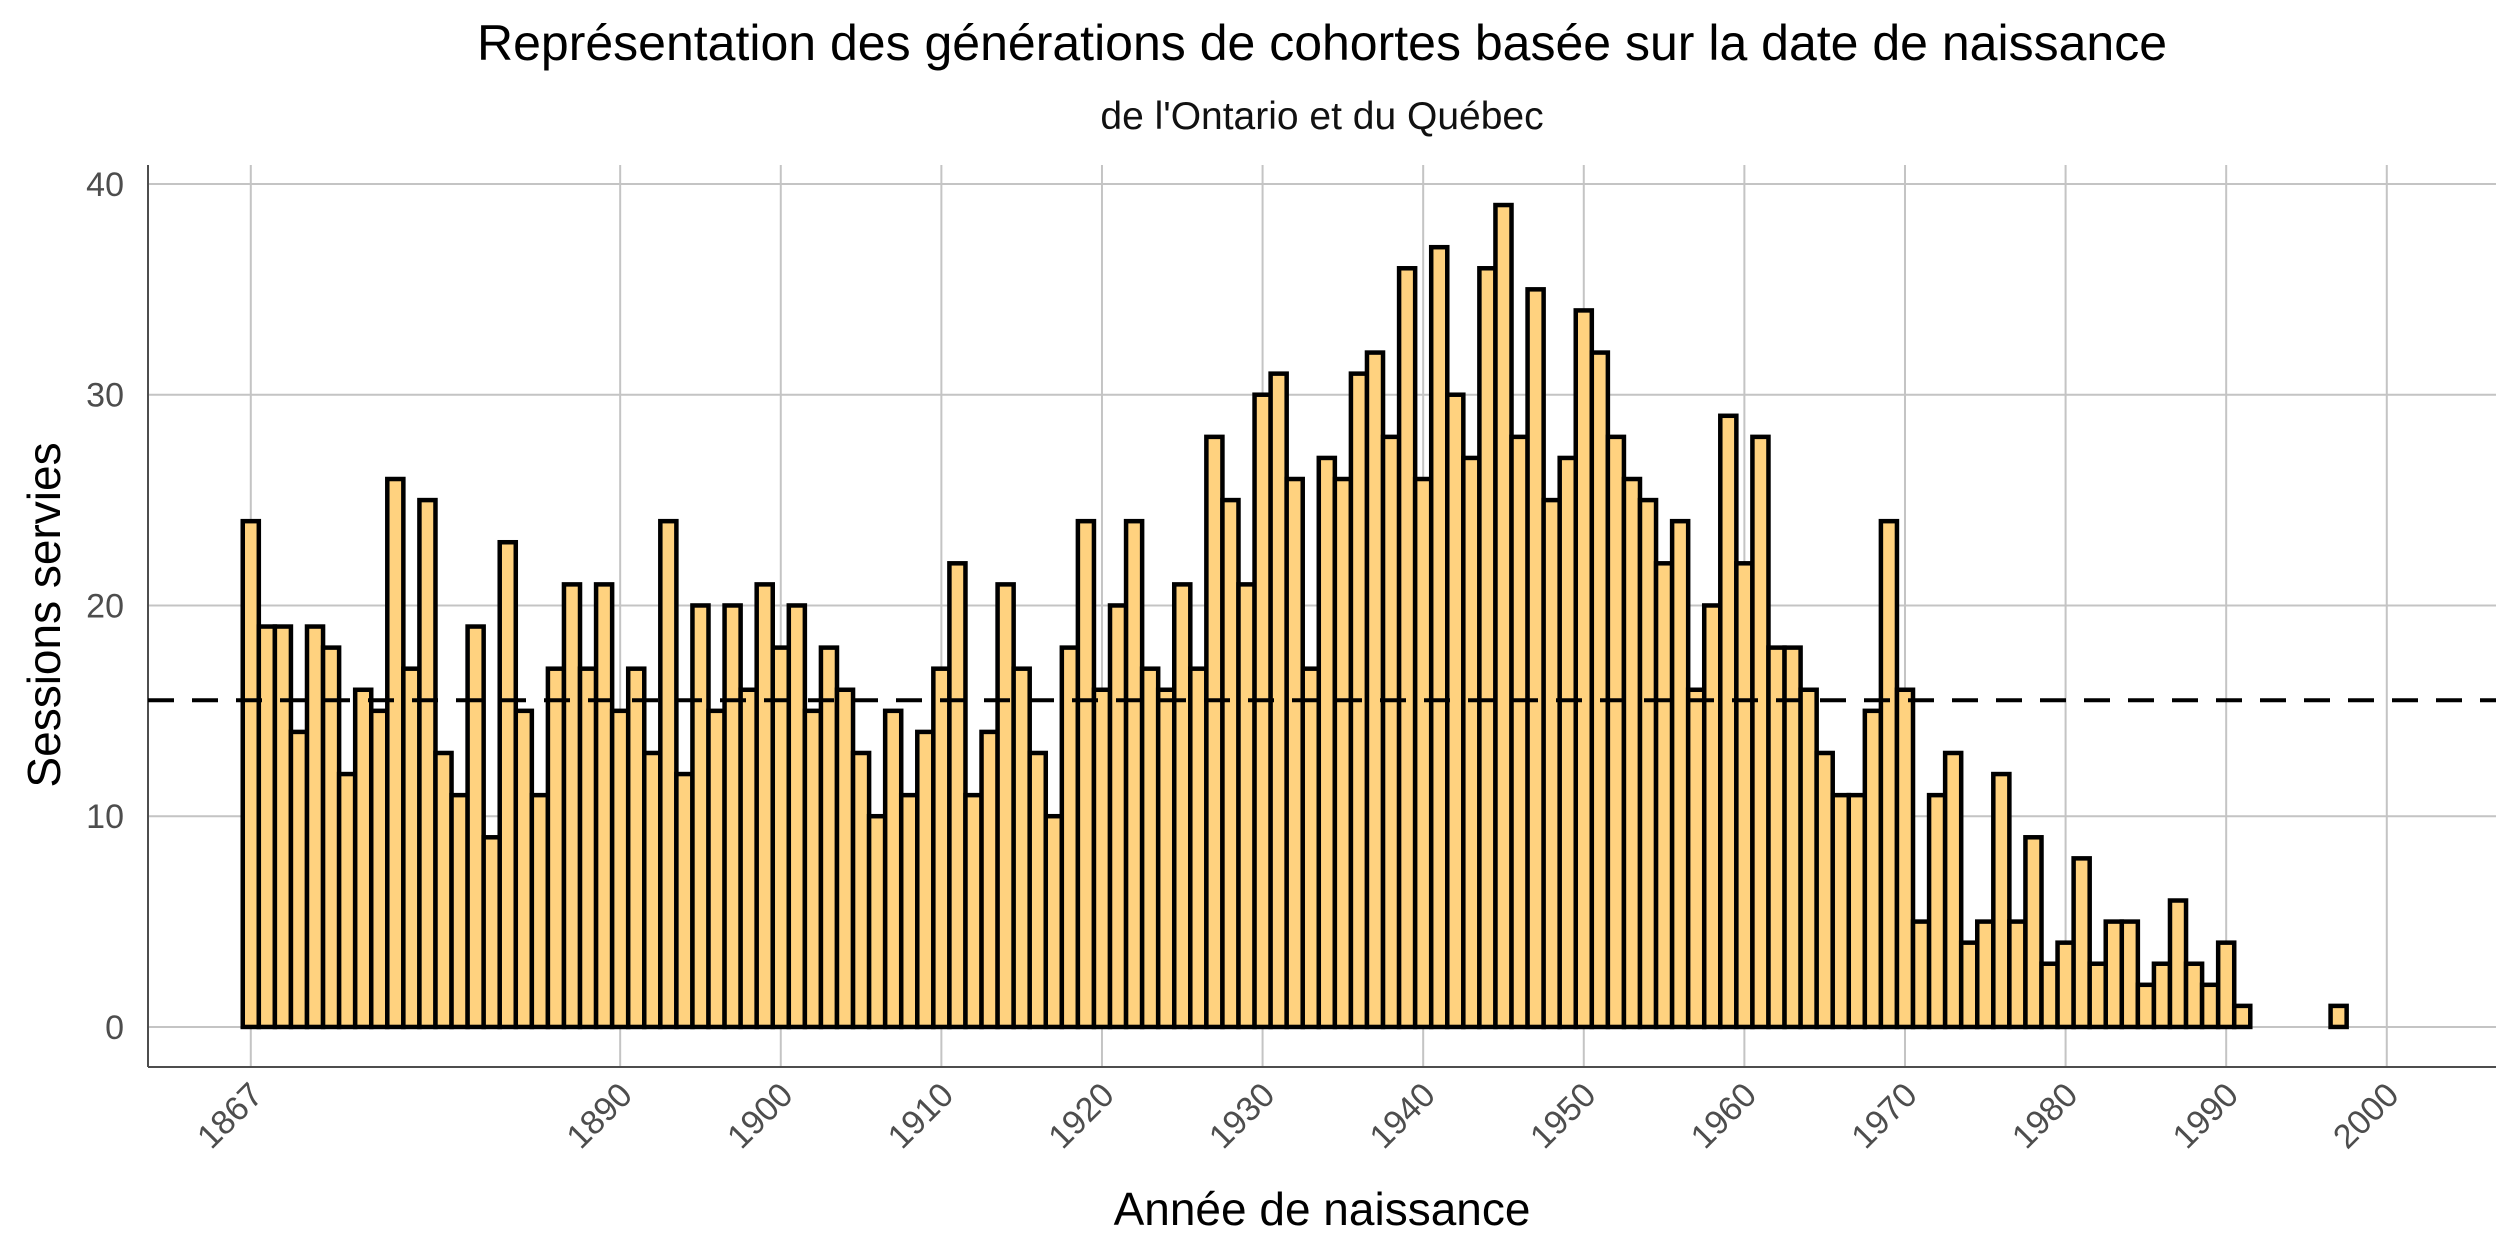  I want to click on x-tick-label: 1920, so click(1081, 1116).